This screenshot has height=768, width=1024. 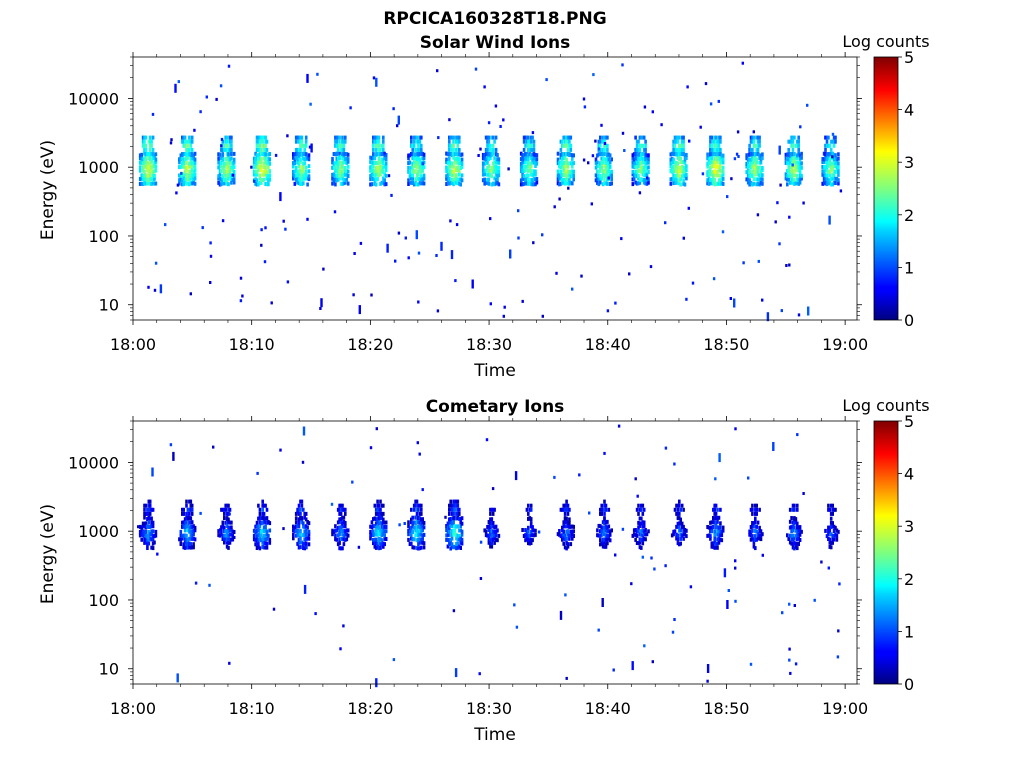 What do you see at coordinates (886, 552) in the screenshot?
I see `colorbar-gradient-cometary` at bounding box center [886, 552].